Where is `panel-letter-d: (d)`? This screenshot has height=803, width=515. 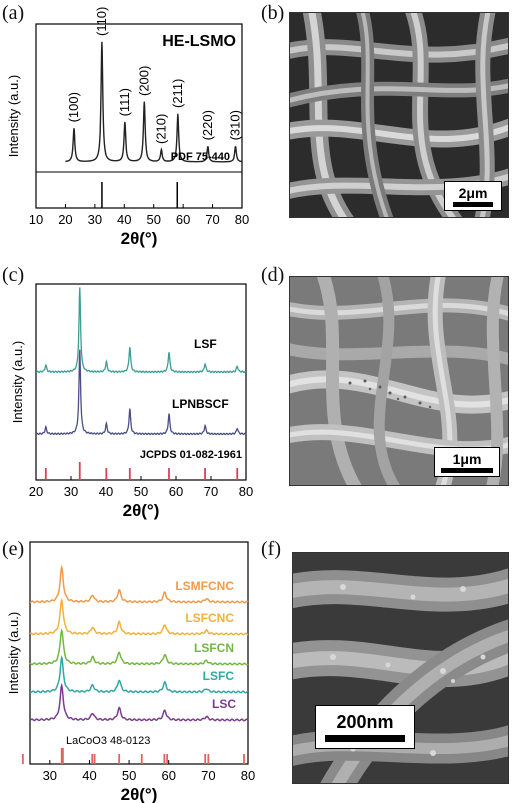
panel-letter-d: (d) is located at coordinates (273, 275).